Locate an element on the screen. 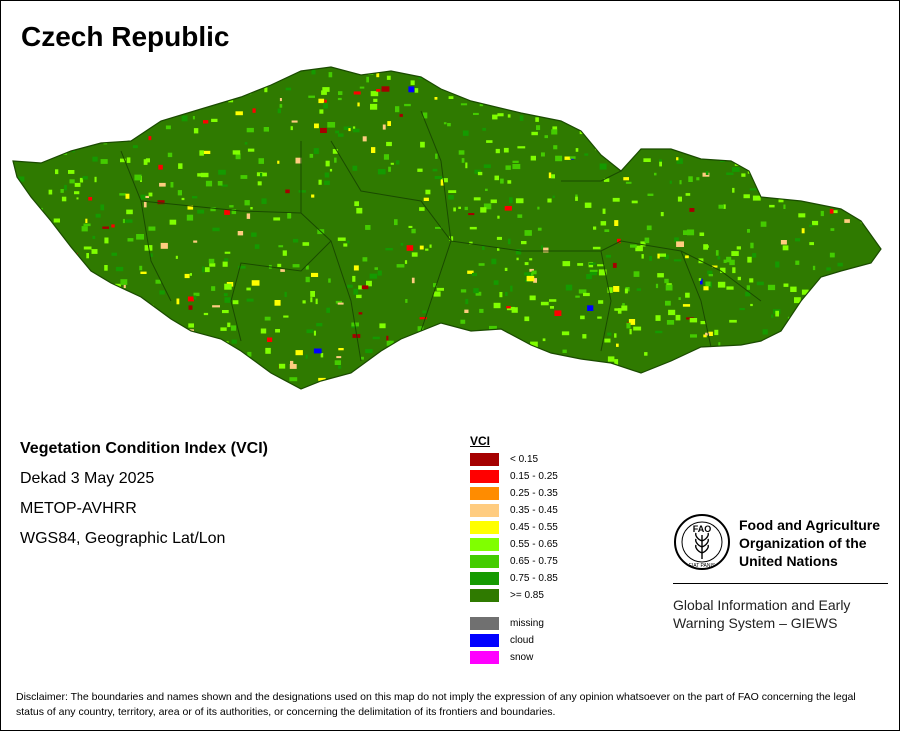  legend-title: VCI is located at coordinates (480, 441).